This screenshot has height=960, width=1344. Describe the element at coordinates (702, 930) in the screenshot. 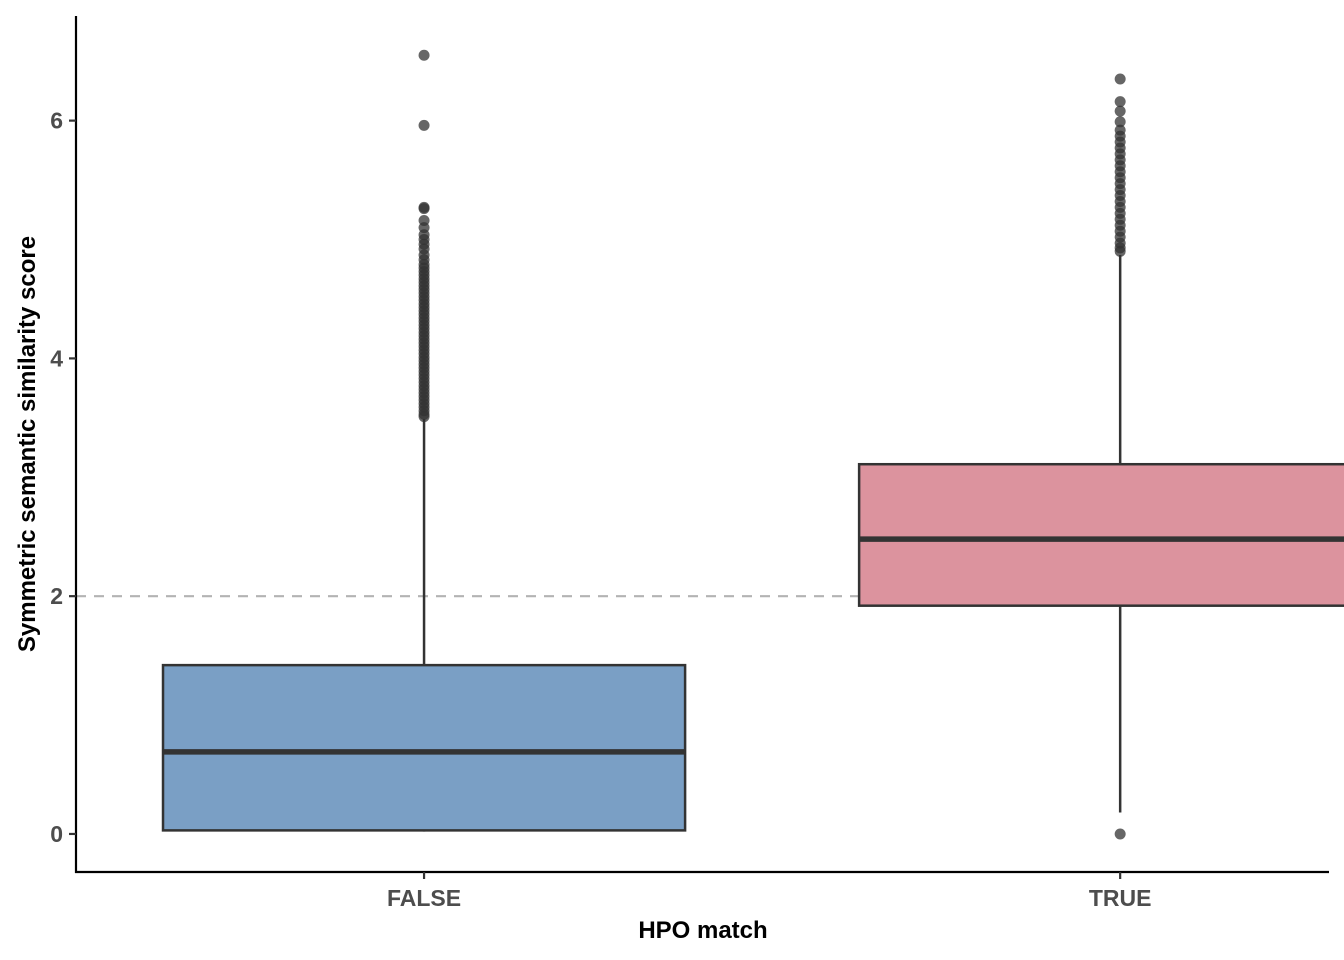

I see `x-axis-title: HPO match` at that location.